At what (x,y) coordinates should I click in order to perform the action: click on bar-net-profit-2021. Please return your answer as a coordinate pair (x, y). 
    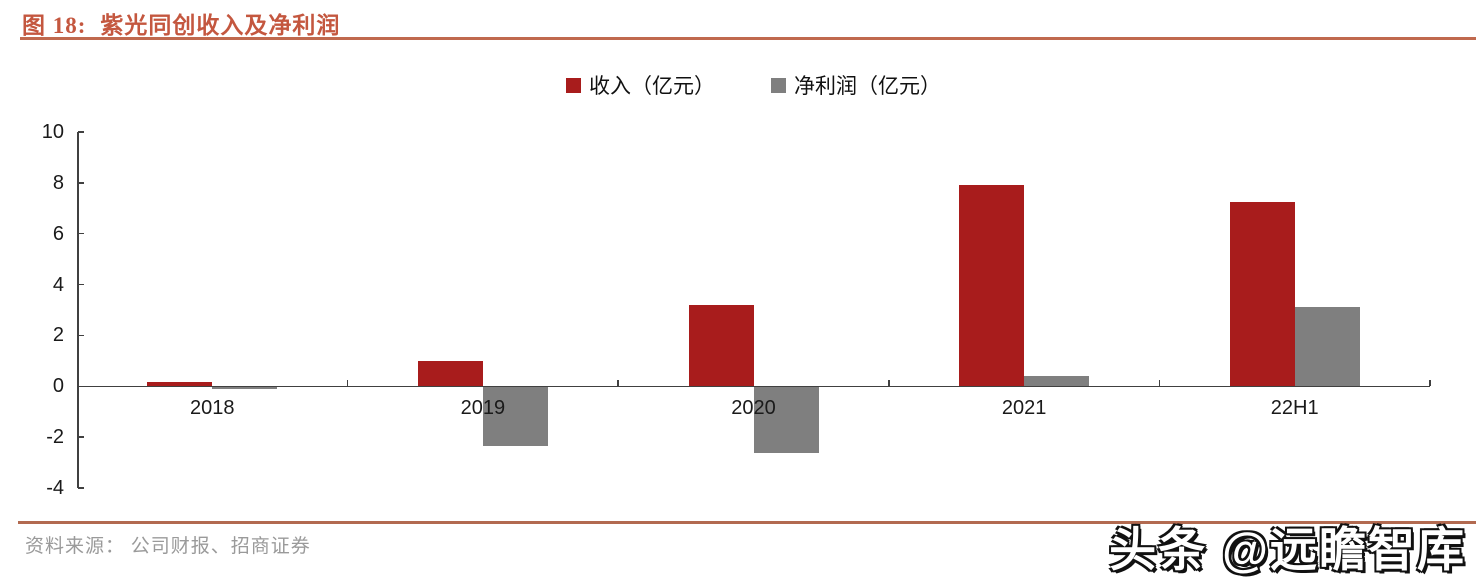
    Looking at the image, I should click on (1057, 381).